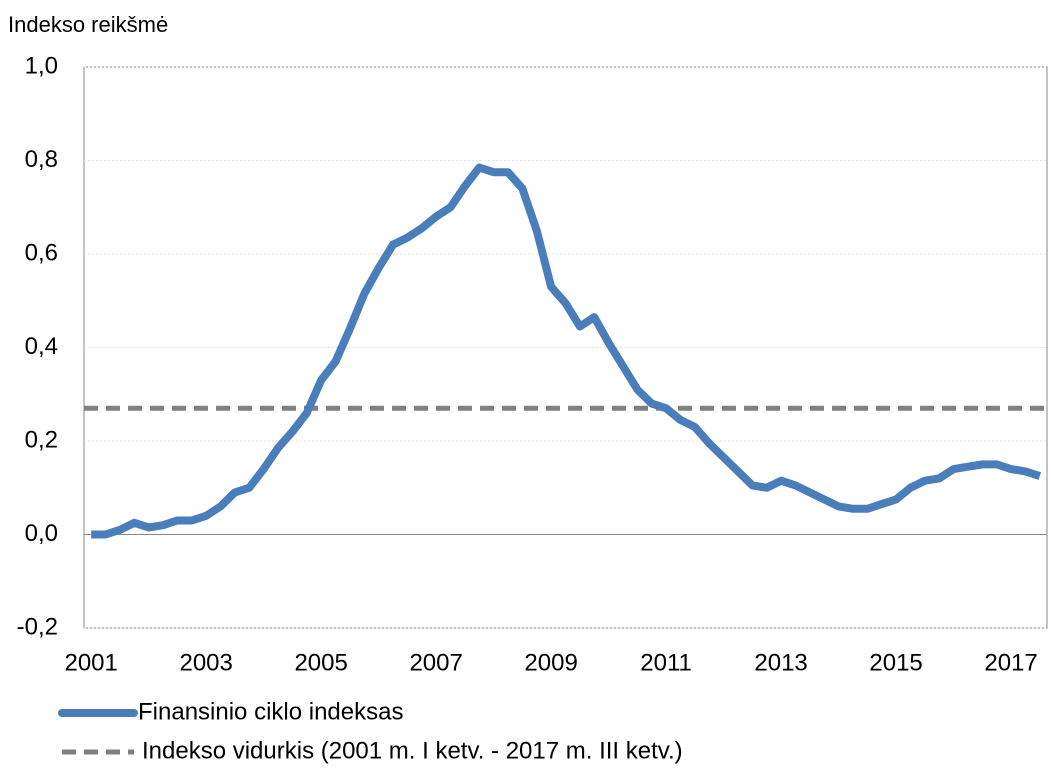  What do you see at coordinates (41, 346) in the screenshot?
I see `y-tick-label: 0,4` at bounding box center [41, 346].